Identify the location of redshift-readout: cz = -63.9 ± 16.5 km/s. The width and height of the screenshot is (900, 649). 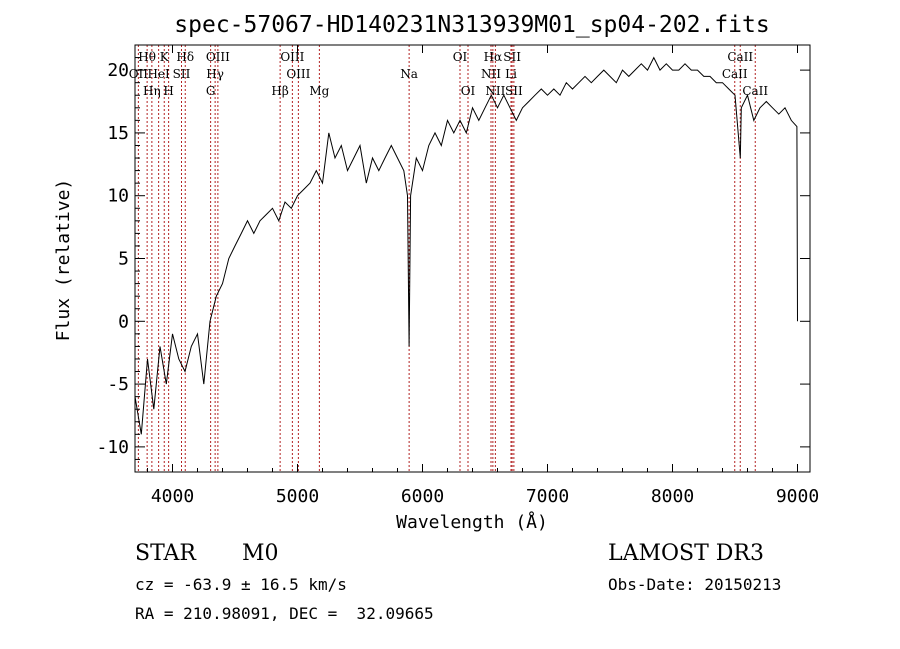
(241, 584).